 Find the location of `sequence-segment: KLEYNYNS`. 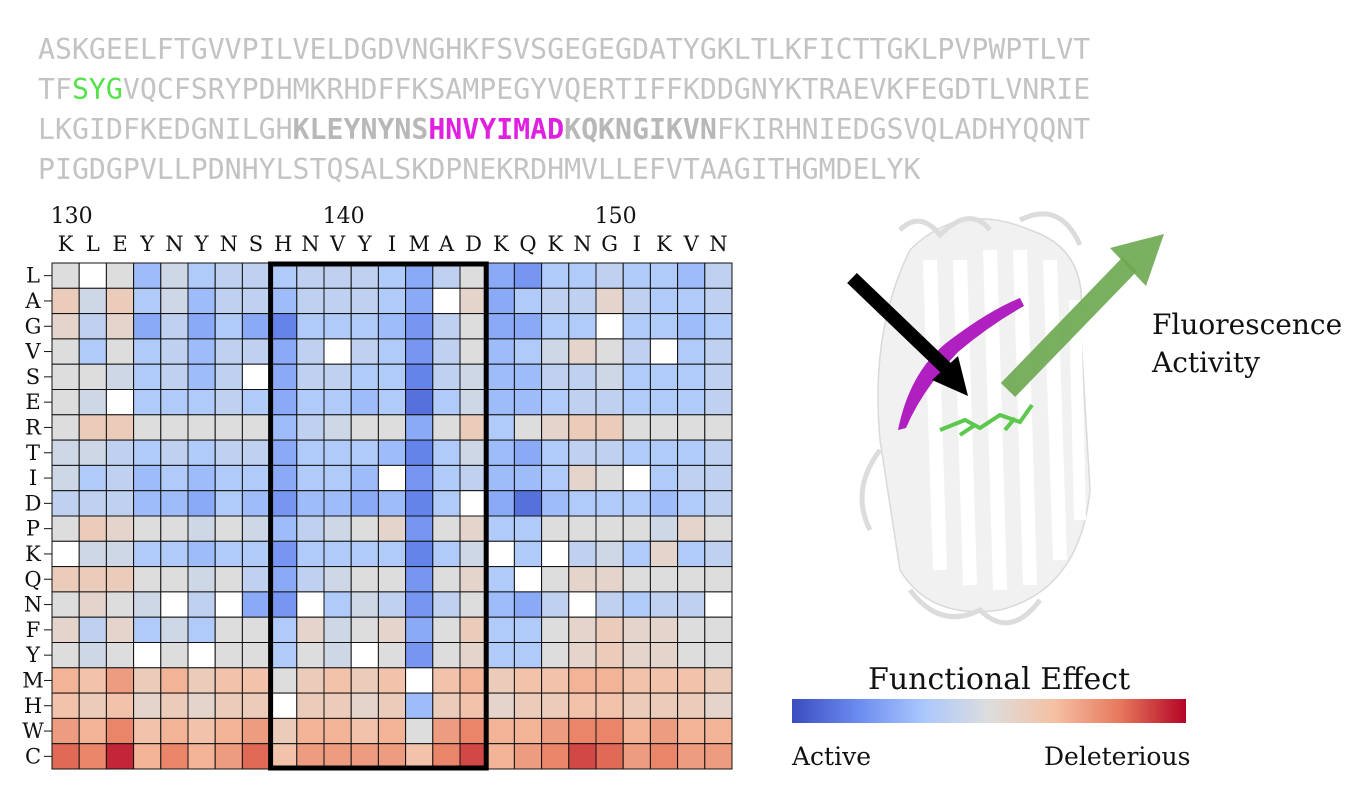

sequence-segment: KLEYNYNS is located at coordinates (360, 129).